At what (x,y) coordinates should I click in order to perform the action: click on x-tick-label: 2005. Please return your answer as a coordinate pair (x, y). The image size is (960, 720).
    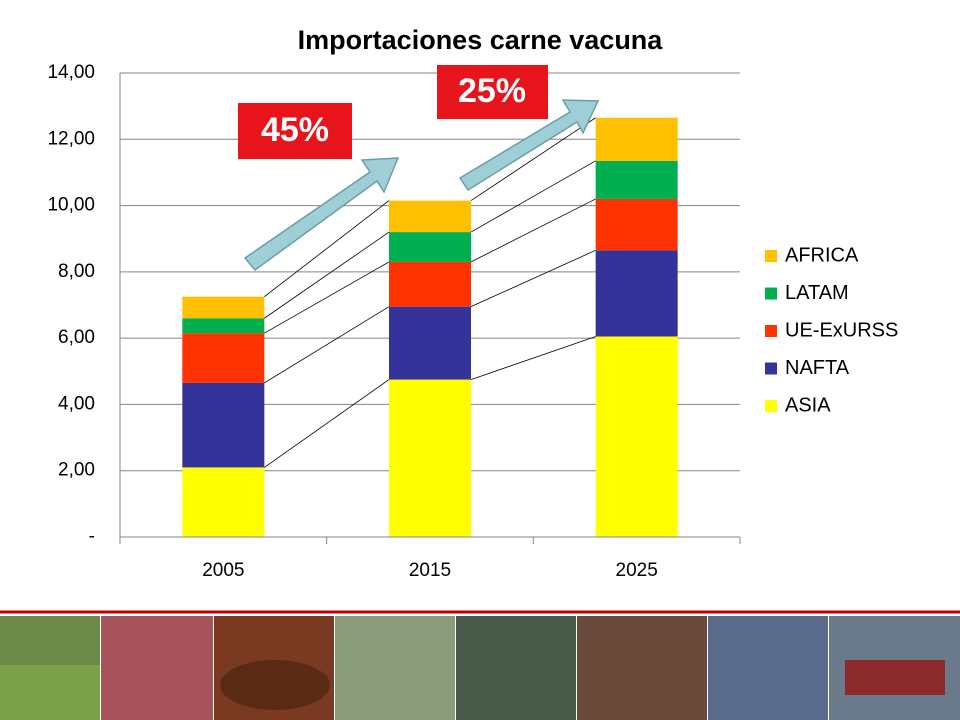
    Looking at the image, I should click on (223, 570).